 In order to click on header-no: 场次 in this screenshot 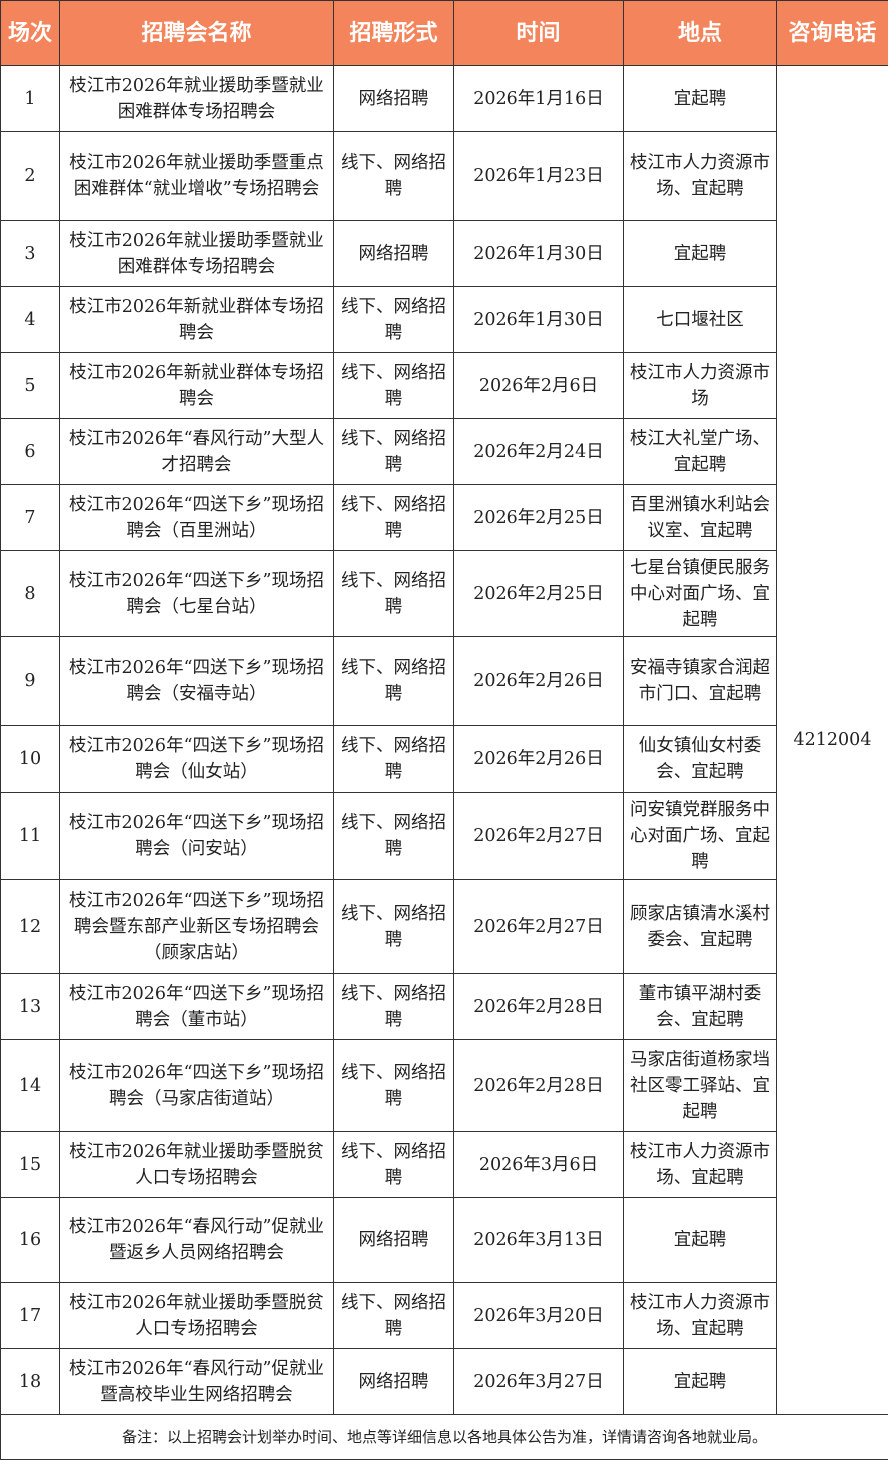, I will do `click(30, 33)`.